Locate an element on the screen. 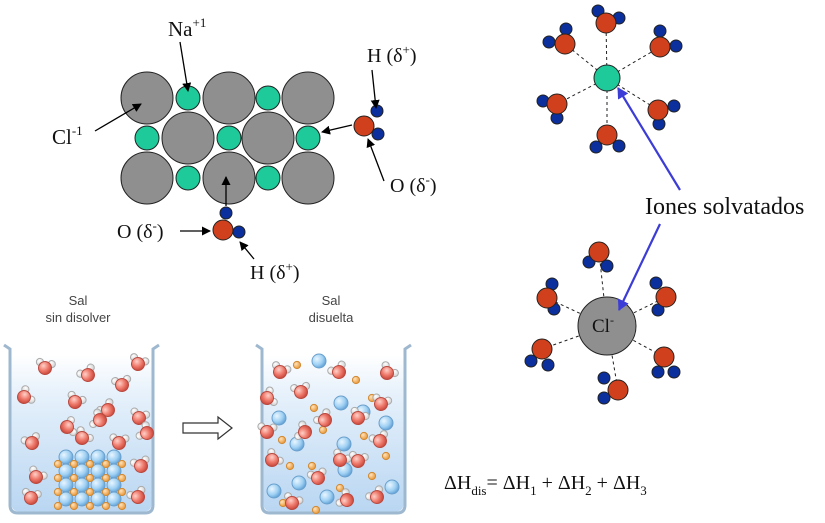 The width and height of the screenshot is (825, 523). enthalpy-equation: ΔHdis= ΔH1 + ΔH2 + ΔH3 is located at coordinates (545, 485).